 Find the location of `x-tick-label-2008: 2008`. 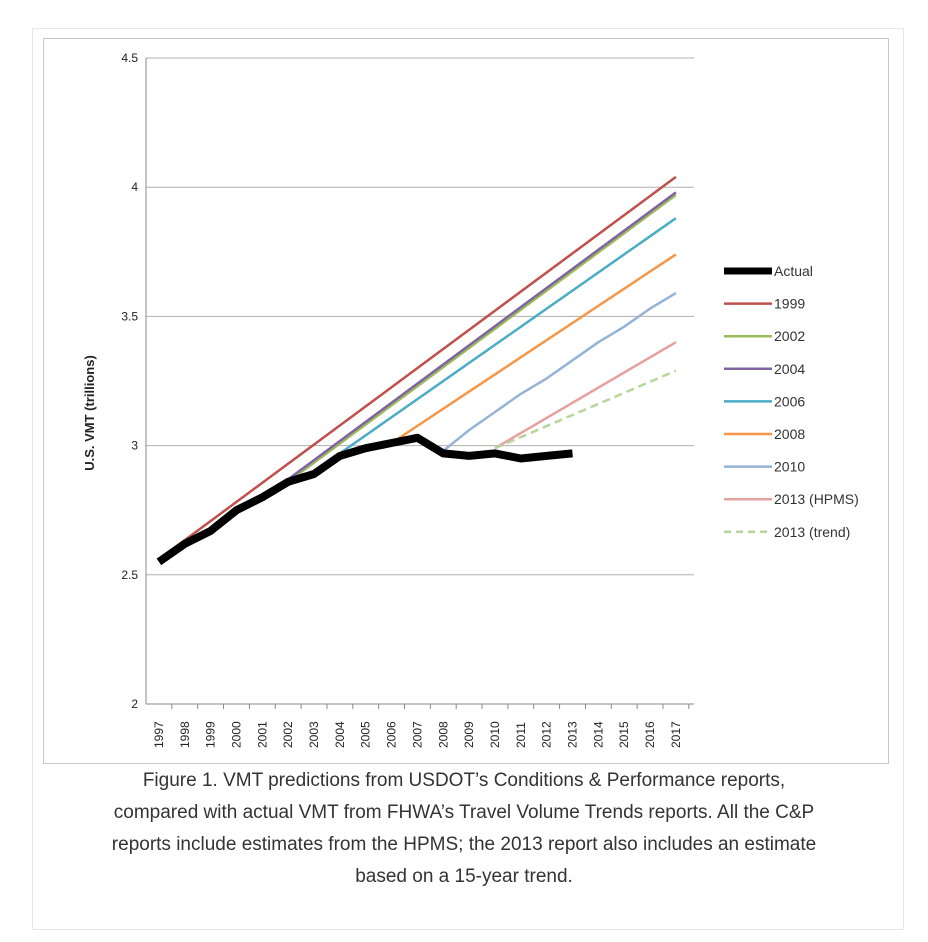

x-tick-label-2008: 2008 is located at coordinates (443, 734).